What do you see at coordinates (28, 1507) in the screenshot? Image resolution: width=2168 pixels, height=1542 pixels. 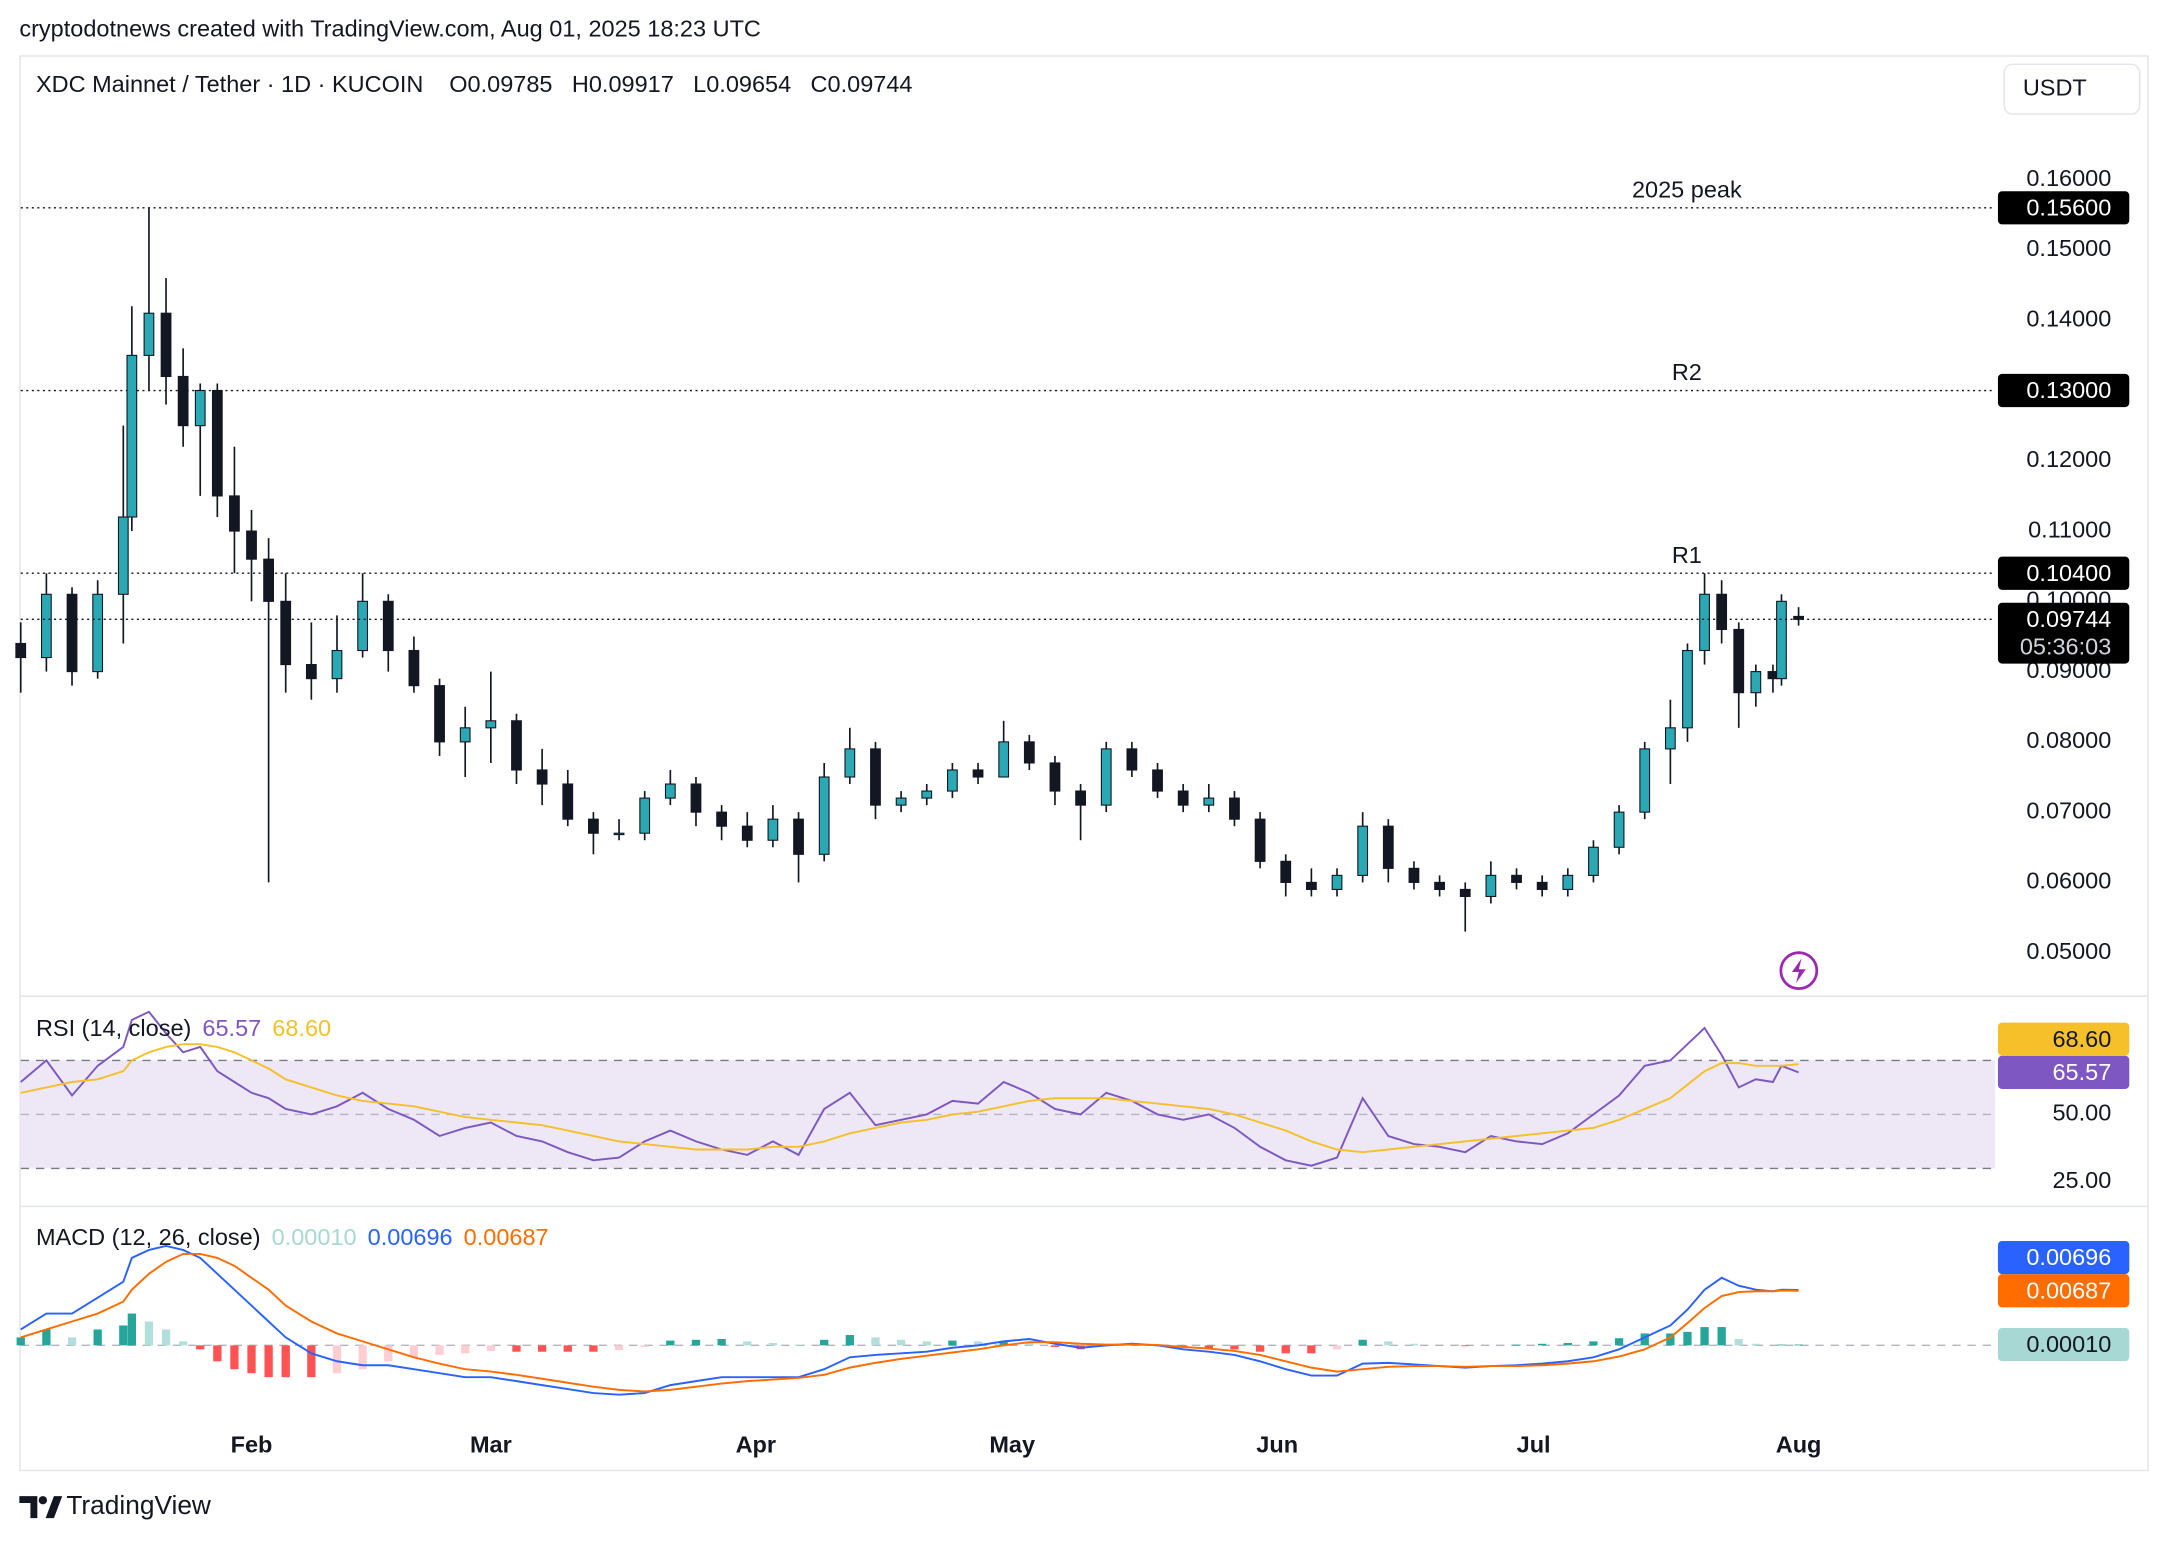 I see `logo-mark` at bounding box center [28, 1507].